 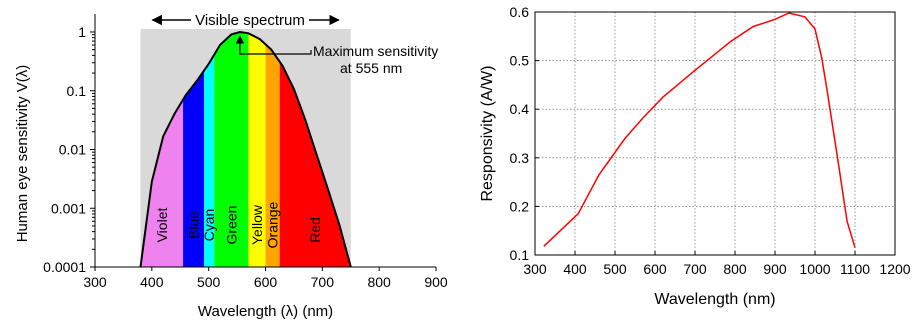 What do you see at coordinates (231, 225) in the screenshot?
I see `band-label-green: Green` at bounding box center [231, 225].